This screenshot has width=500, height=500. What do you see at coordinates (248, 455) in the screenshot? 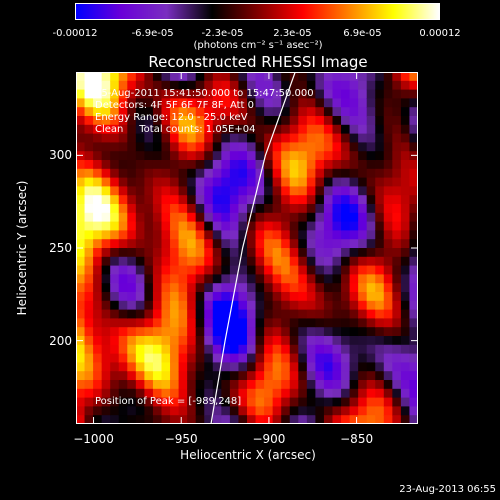
I see `x-axis-label: Heliocentric X (arcsec)` at bounding box center [248, 455].